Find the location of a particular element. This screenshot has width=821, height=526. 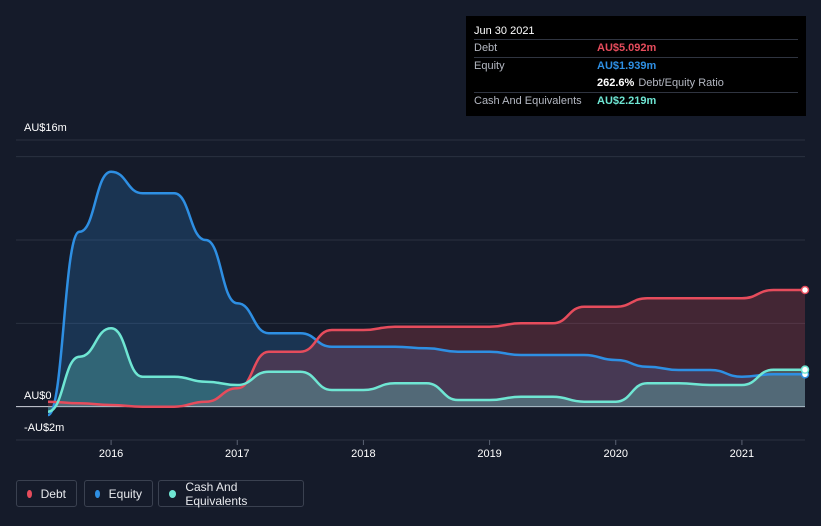

legend-debt: Debt is located at coordinates (46, 493).